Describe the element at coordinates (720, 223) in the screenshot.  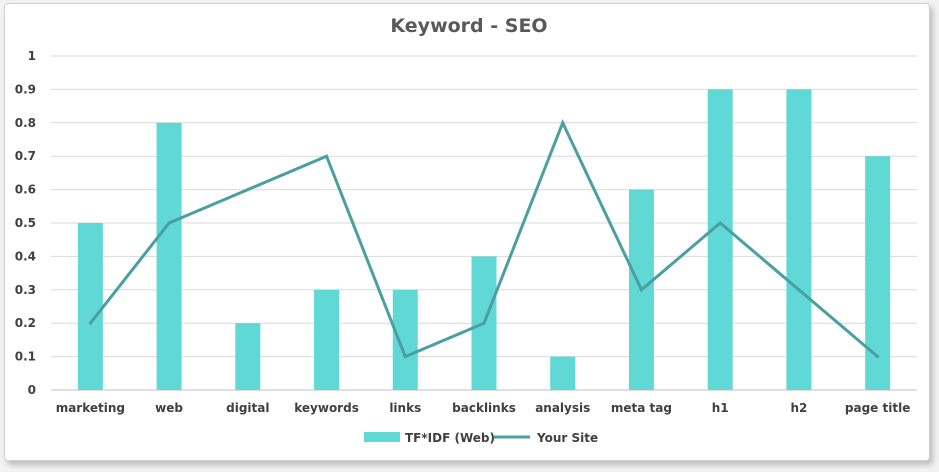
I see `line-point-h1` at that location.